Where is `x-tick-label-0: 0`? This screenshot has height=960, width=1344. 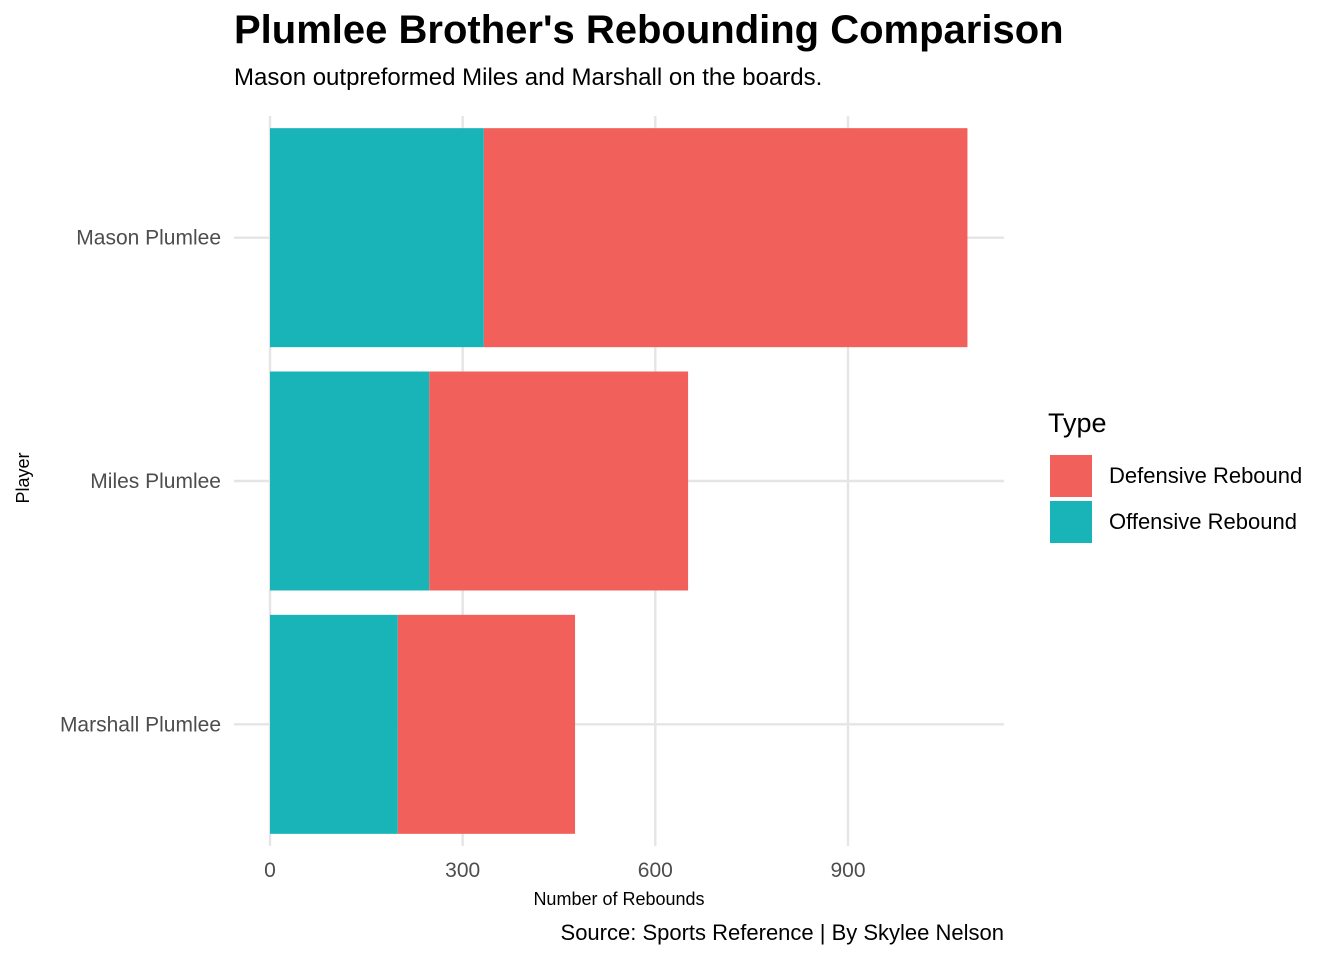 x-tick-label-0: 0 is located at coordinates (270, 870).